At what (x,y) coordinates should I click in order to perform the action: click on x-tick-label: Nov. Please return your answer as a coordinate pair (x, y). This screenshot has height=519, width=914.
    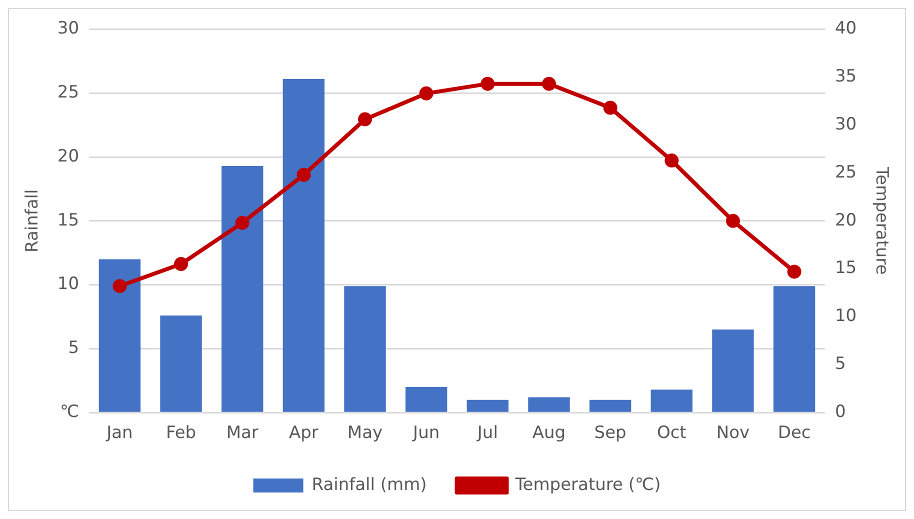
    Looking at the image, I should click on (733, 433).